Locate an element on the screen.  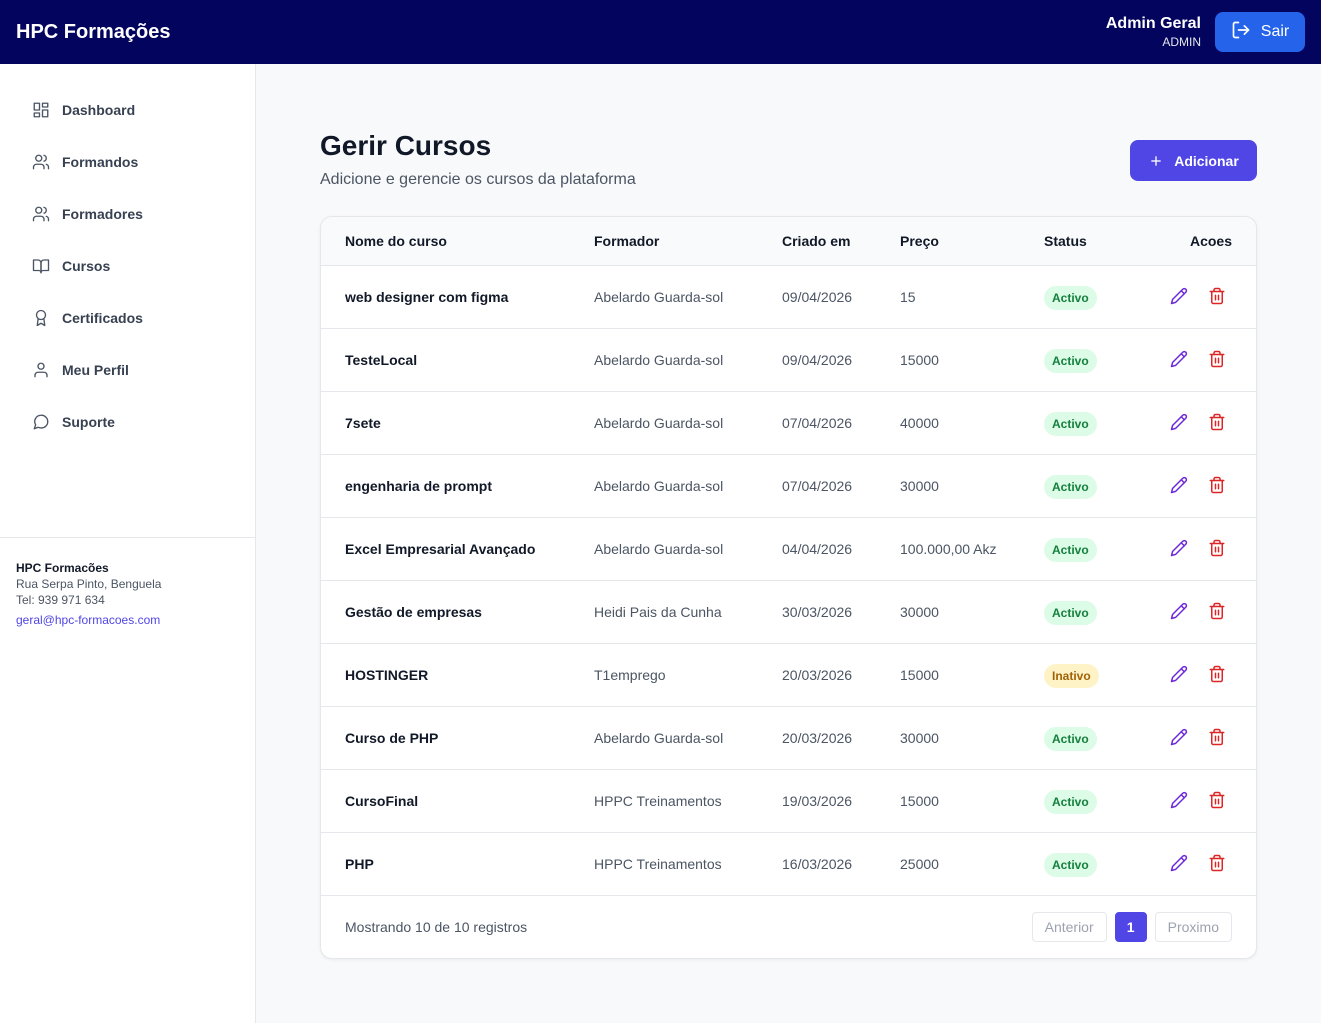
user-area: Admin Geral ADMIN Sair is located at coordinates (1205, 32).